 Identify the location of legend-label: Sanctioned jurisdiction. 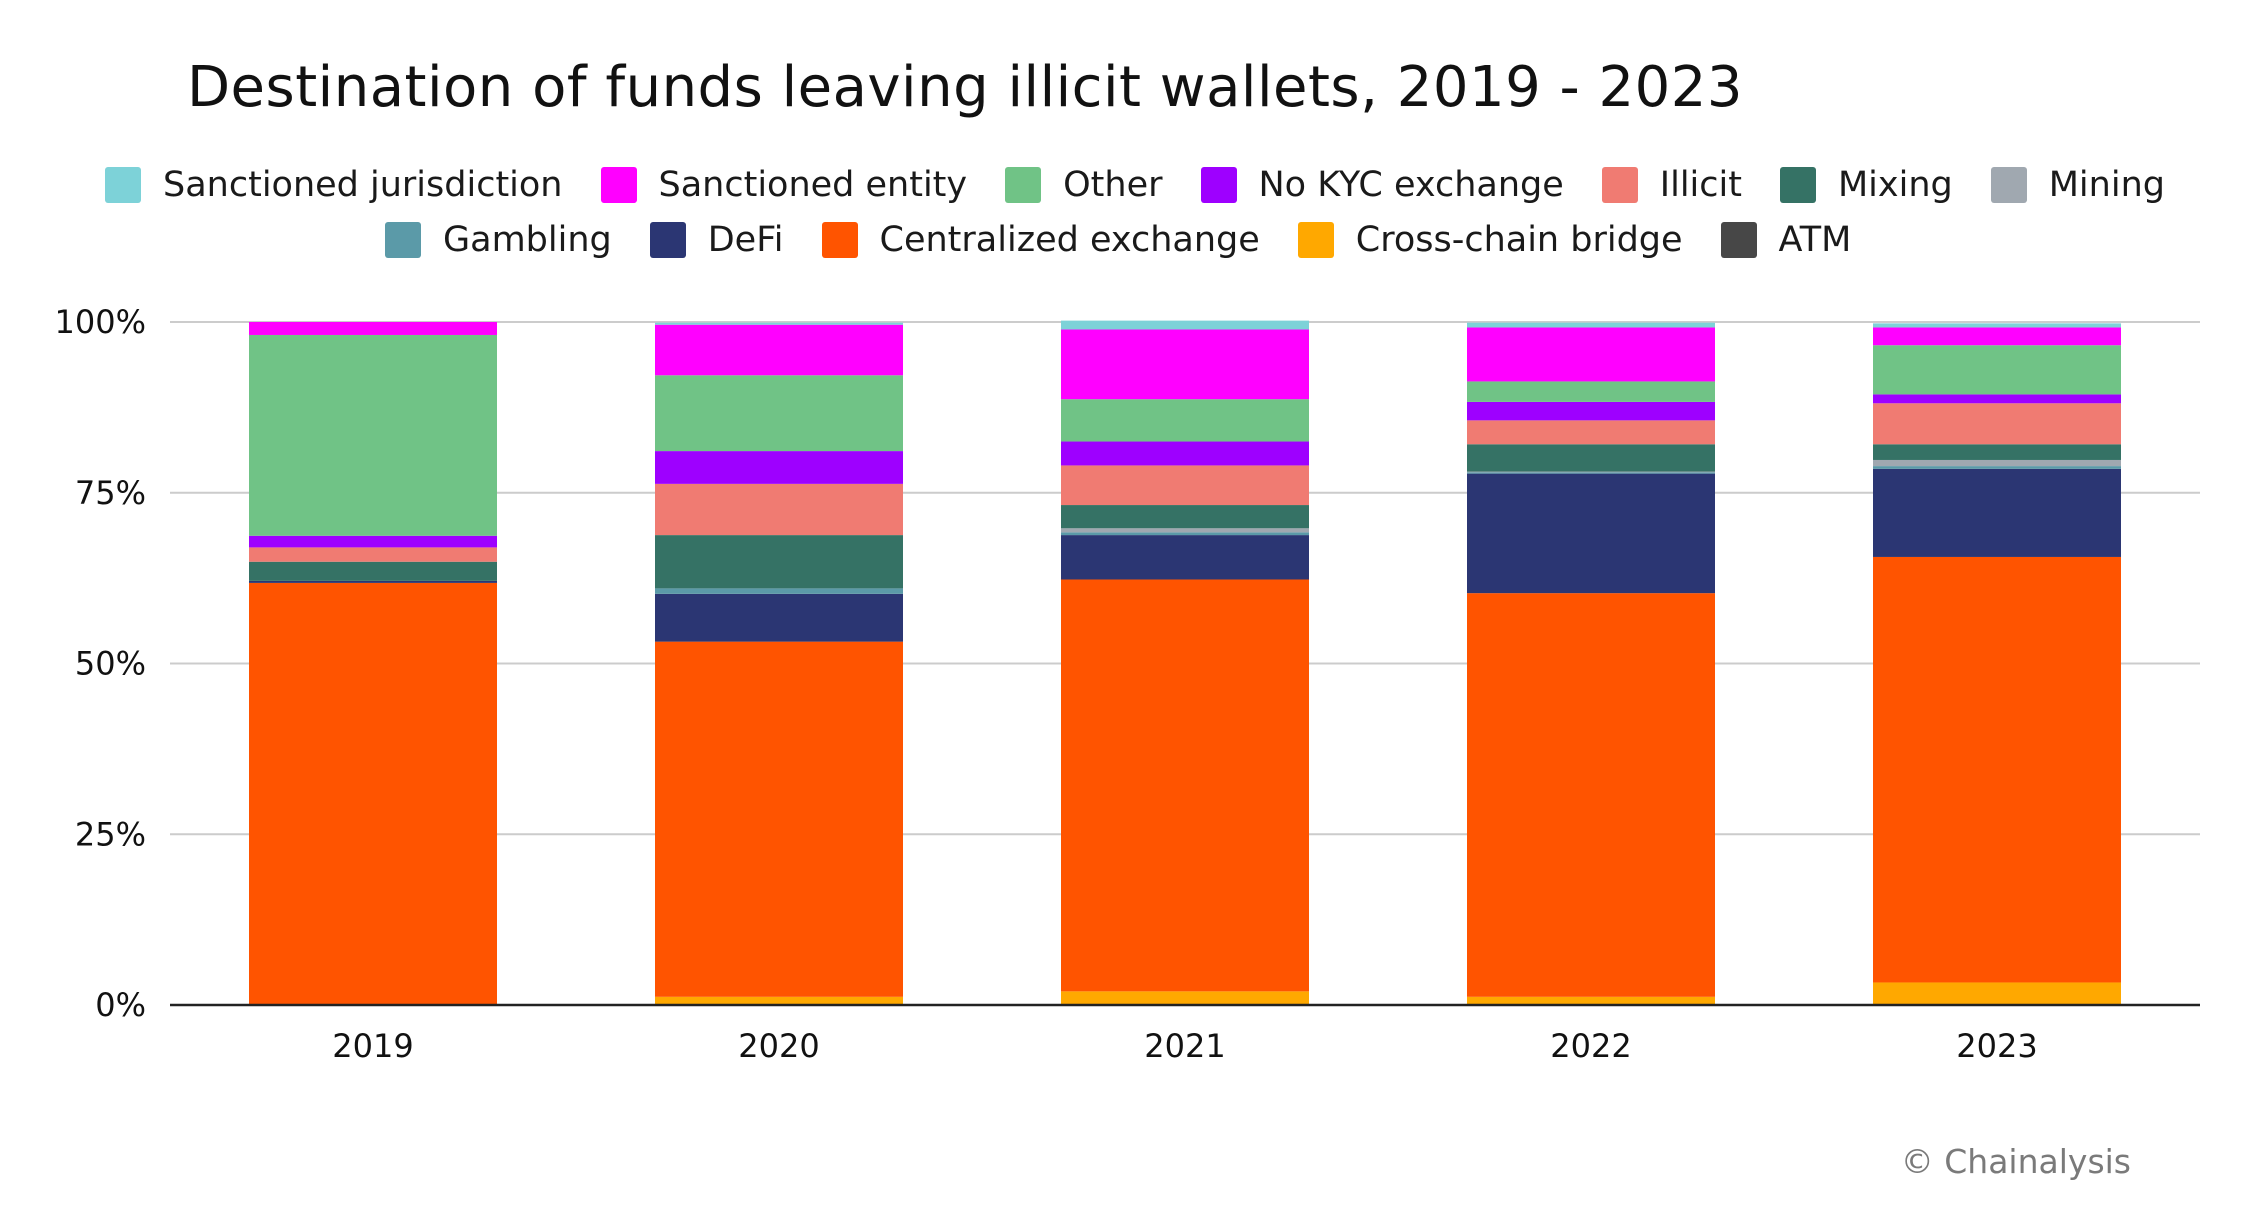
(363, 185).